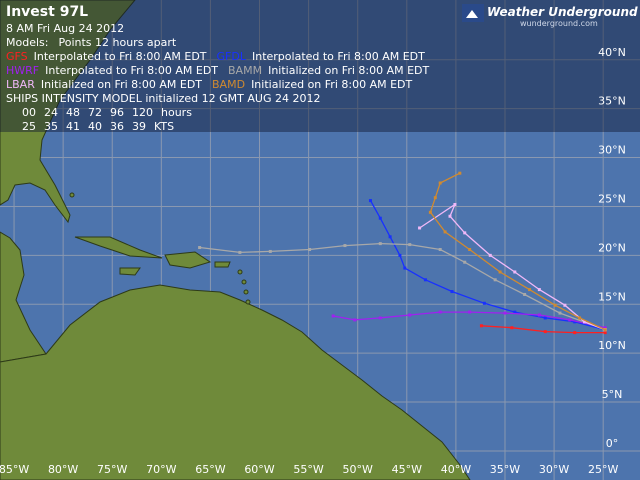 The width and height of the screenshot is (640, 480). I want to click on intensity: 35, so click(51, 126).